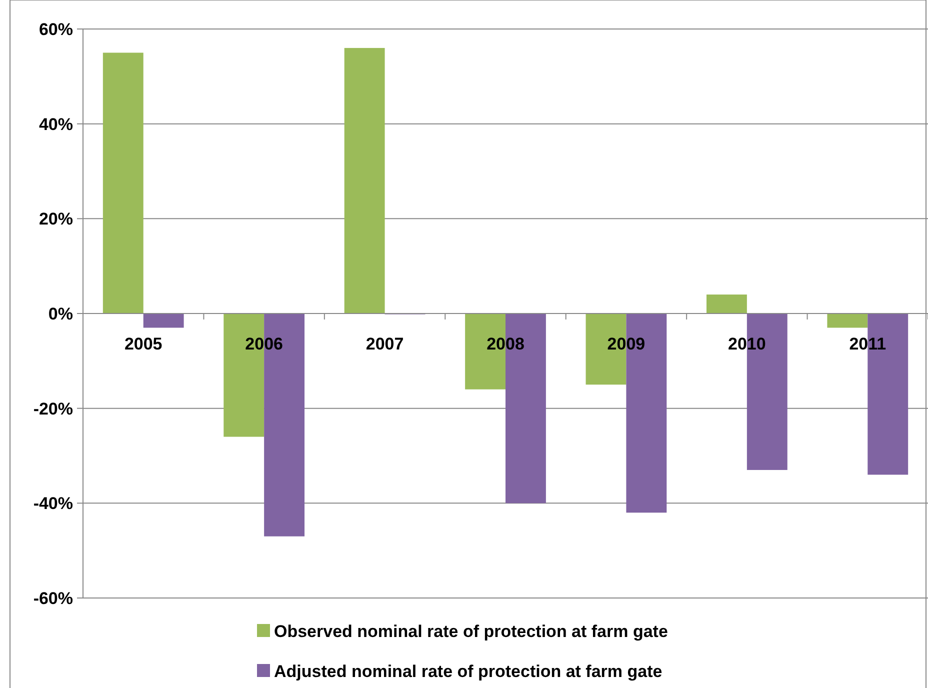 The width and height of the screenshot is (928, 688). What do you see at coordinates (471, 631) in the screenshot?
I see `legend-label: Observed nominal rate of protection at farm gate` at bounding box center [471, 631].